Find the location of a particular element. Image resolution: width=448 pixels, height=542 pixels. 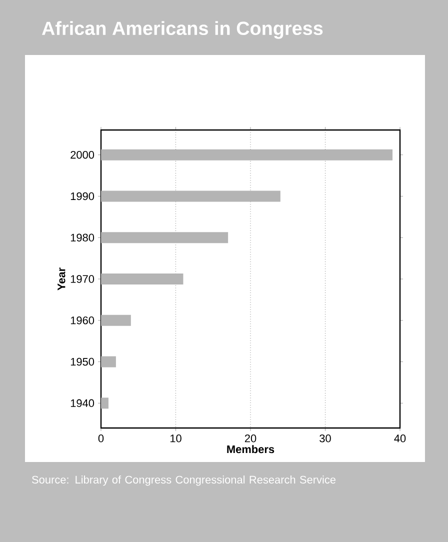

x-tick-label: 20 is located at coordinates (250, 438).